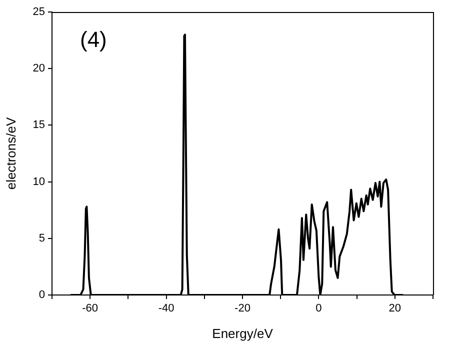 This screenshot has height=346, width=450. I want to click on y-tick-label: 20, so click(38, 68).